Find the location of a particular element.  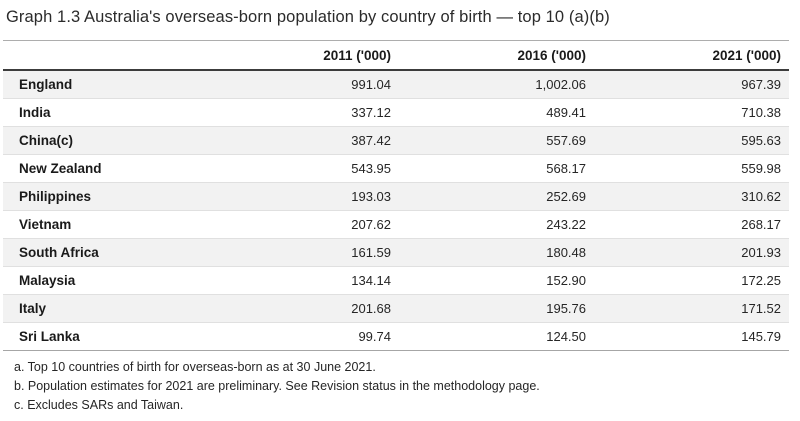

cell-2021: 268.17 is located at coordinates (761, 224).